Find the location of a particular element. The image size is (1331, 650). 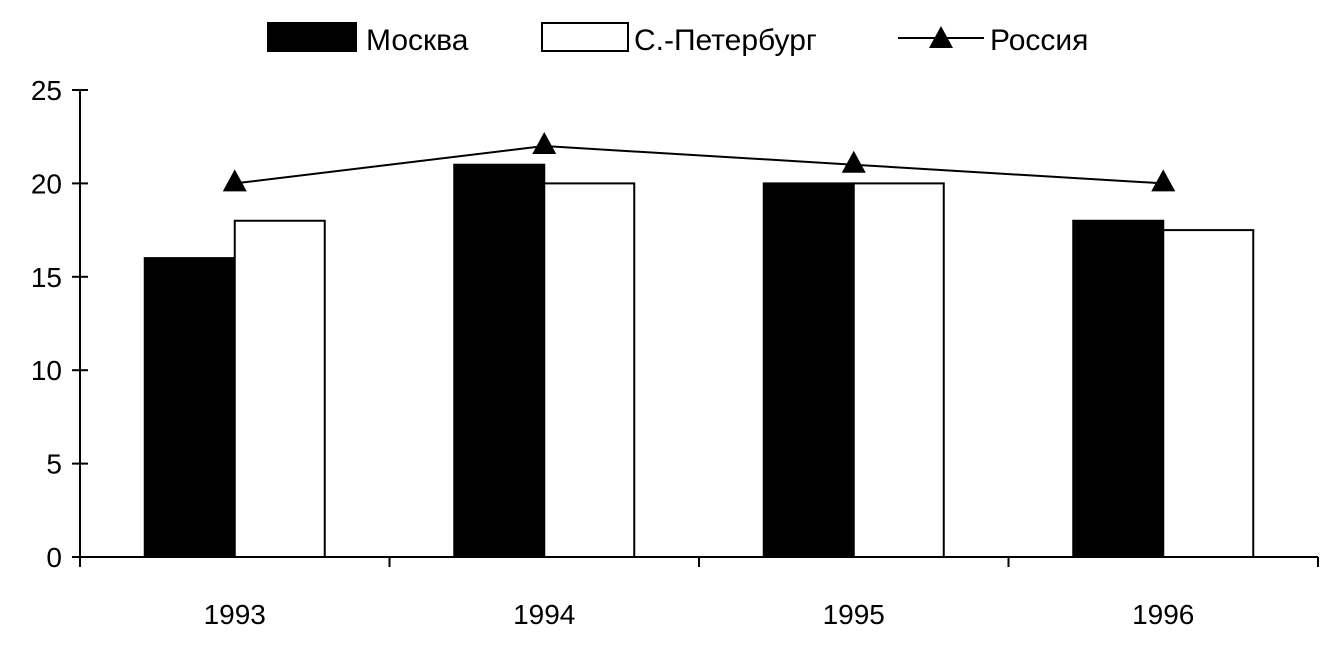

legend: Москва С.-Петербург Россия is located at coordinates (677, 39).